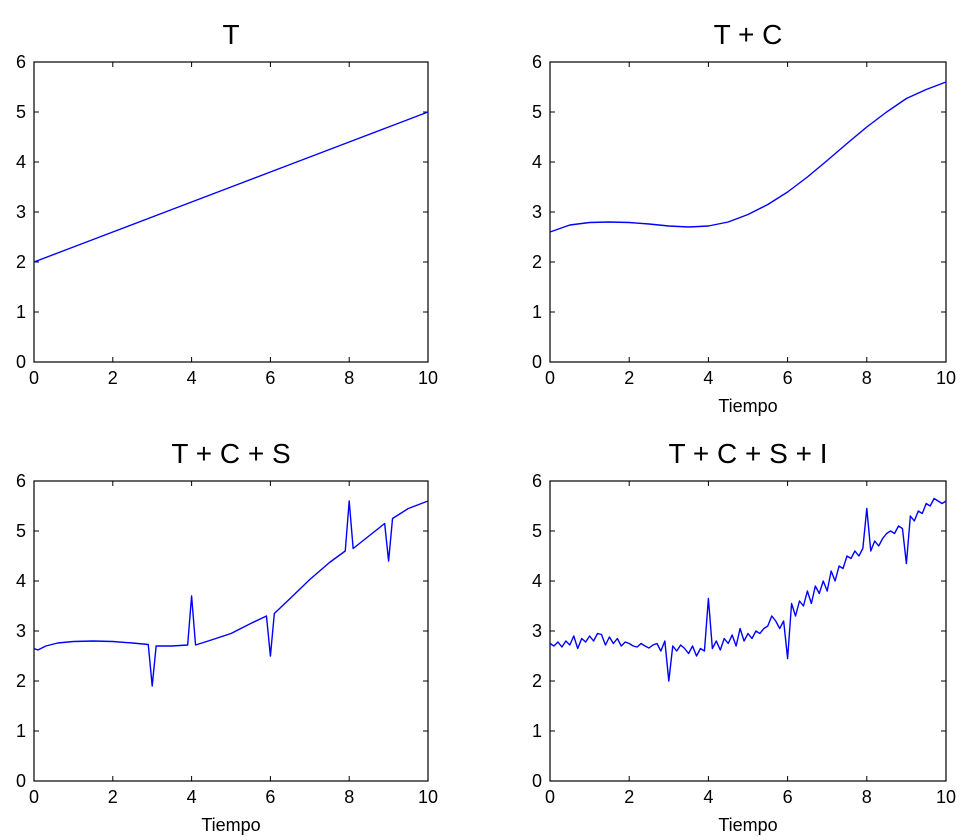 The width and height of the screenshot is (970, 840). What do you see at coordinates (747, 453) in the screenshot?
I see `chart-title: T + C + S + I` at bounding box center [747, 453].